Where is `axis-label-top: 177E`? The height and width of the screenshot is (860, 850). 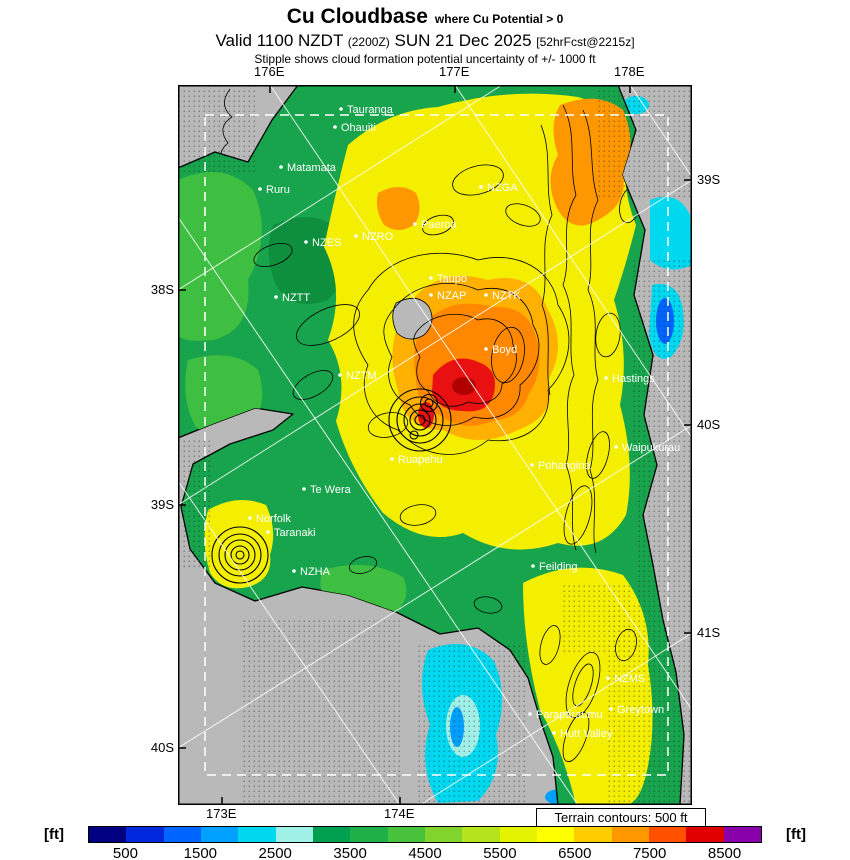 axis-label-top: 177E is located at coordinates (454, 71).